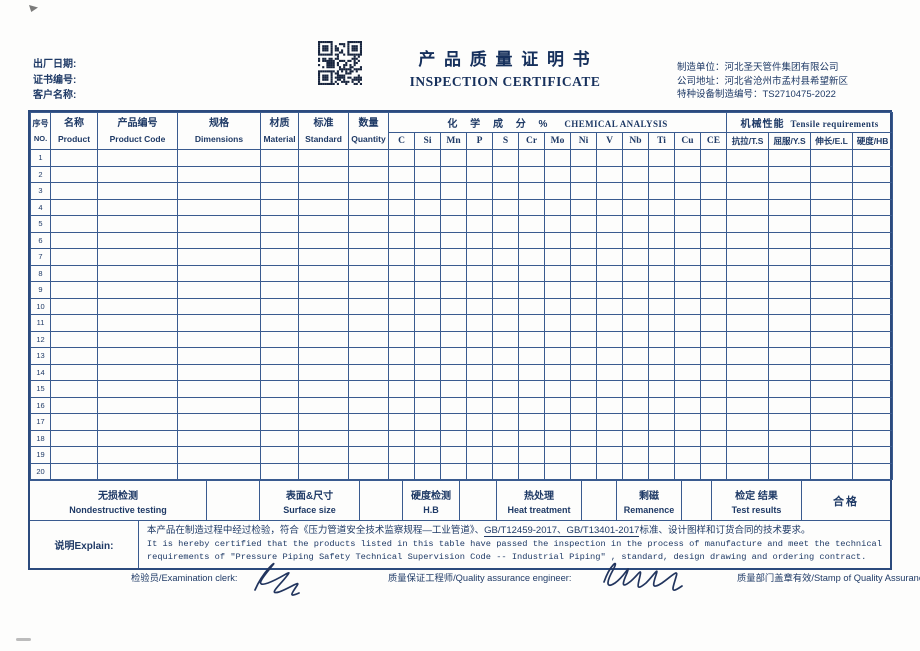  What do you see at coordinates (478, 500) in the screenshot?
I see `summary-hardness-value` at bounding box center [478, 500].